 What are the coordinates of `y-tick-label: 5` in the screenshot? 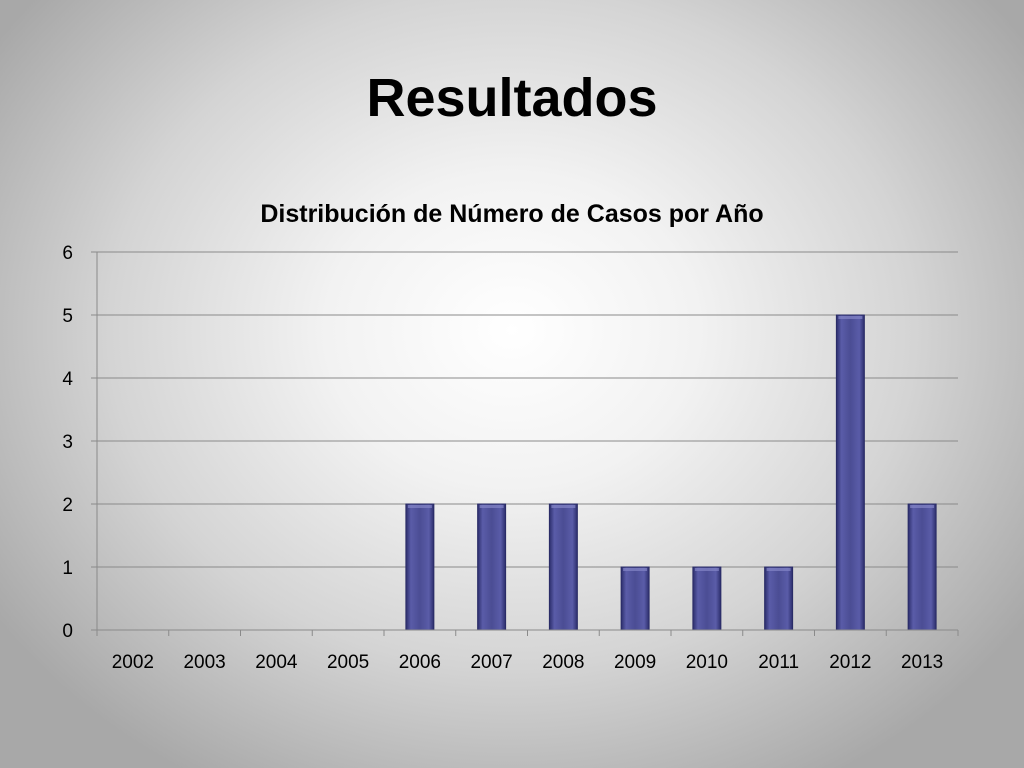 It's located at (67, 316).